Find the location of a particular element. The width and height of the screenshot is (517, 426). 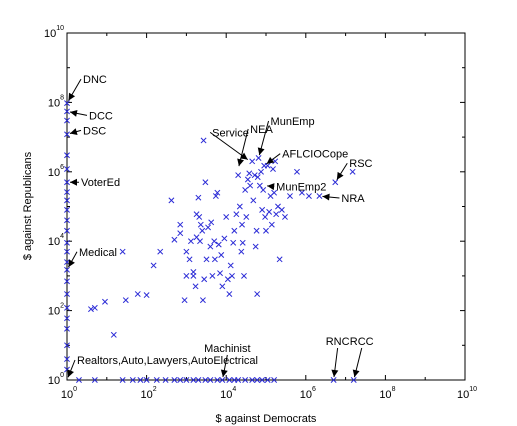

x-tick-label: 10⁰ is located at coordinates (69, 393).